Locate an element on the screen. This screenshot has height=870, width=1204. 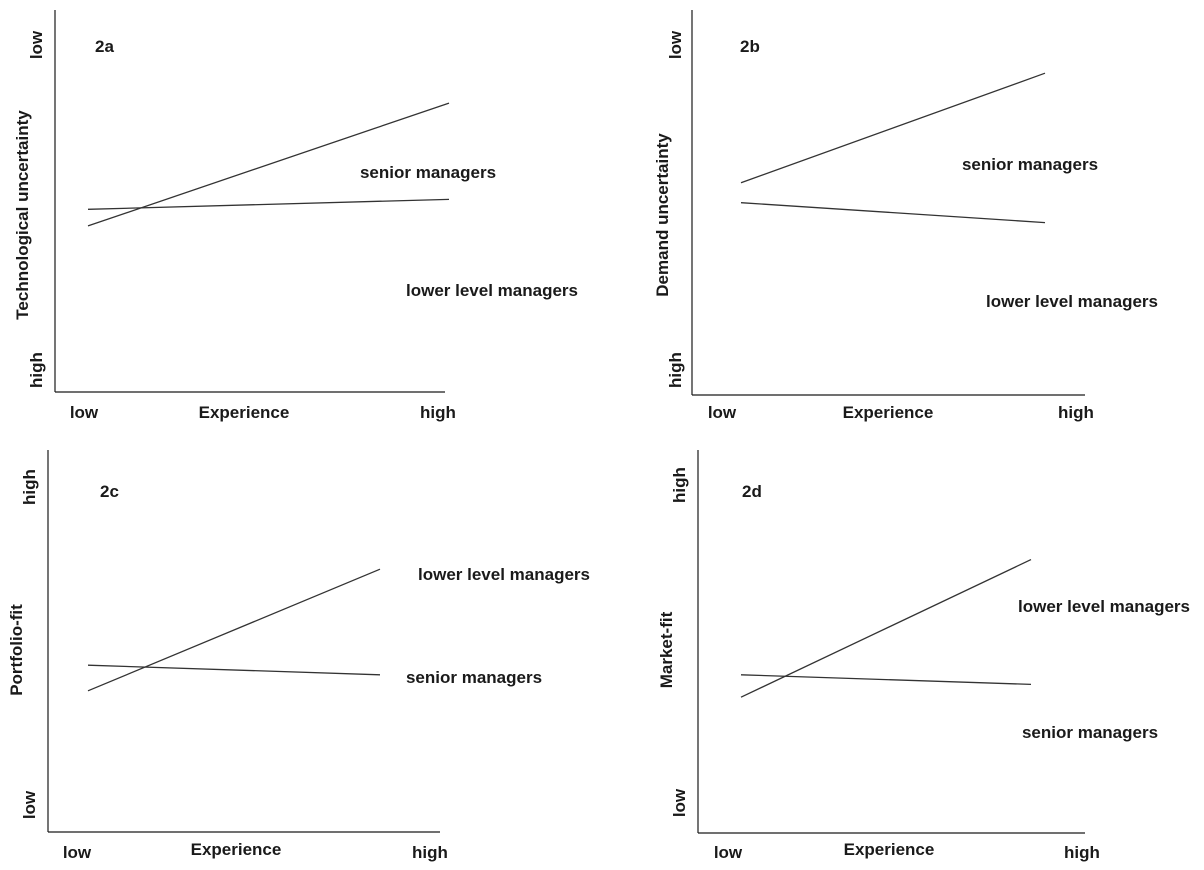
panel-label: 2d is located at coordinates (752, 491).